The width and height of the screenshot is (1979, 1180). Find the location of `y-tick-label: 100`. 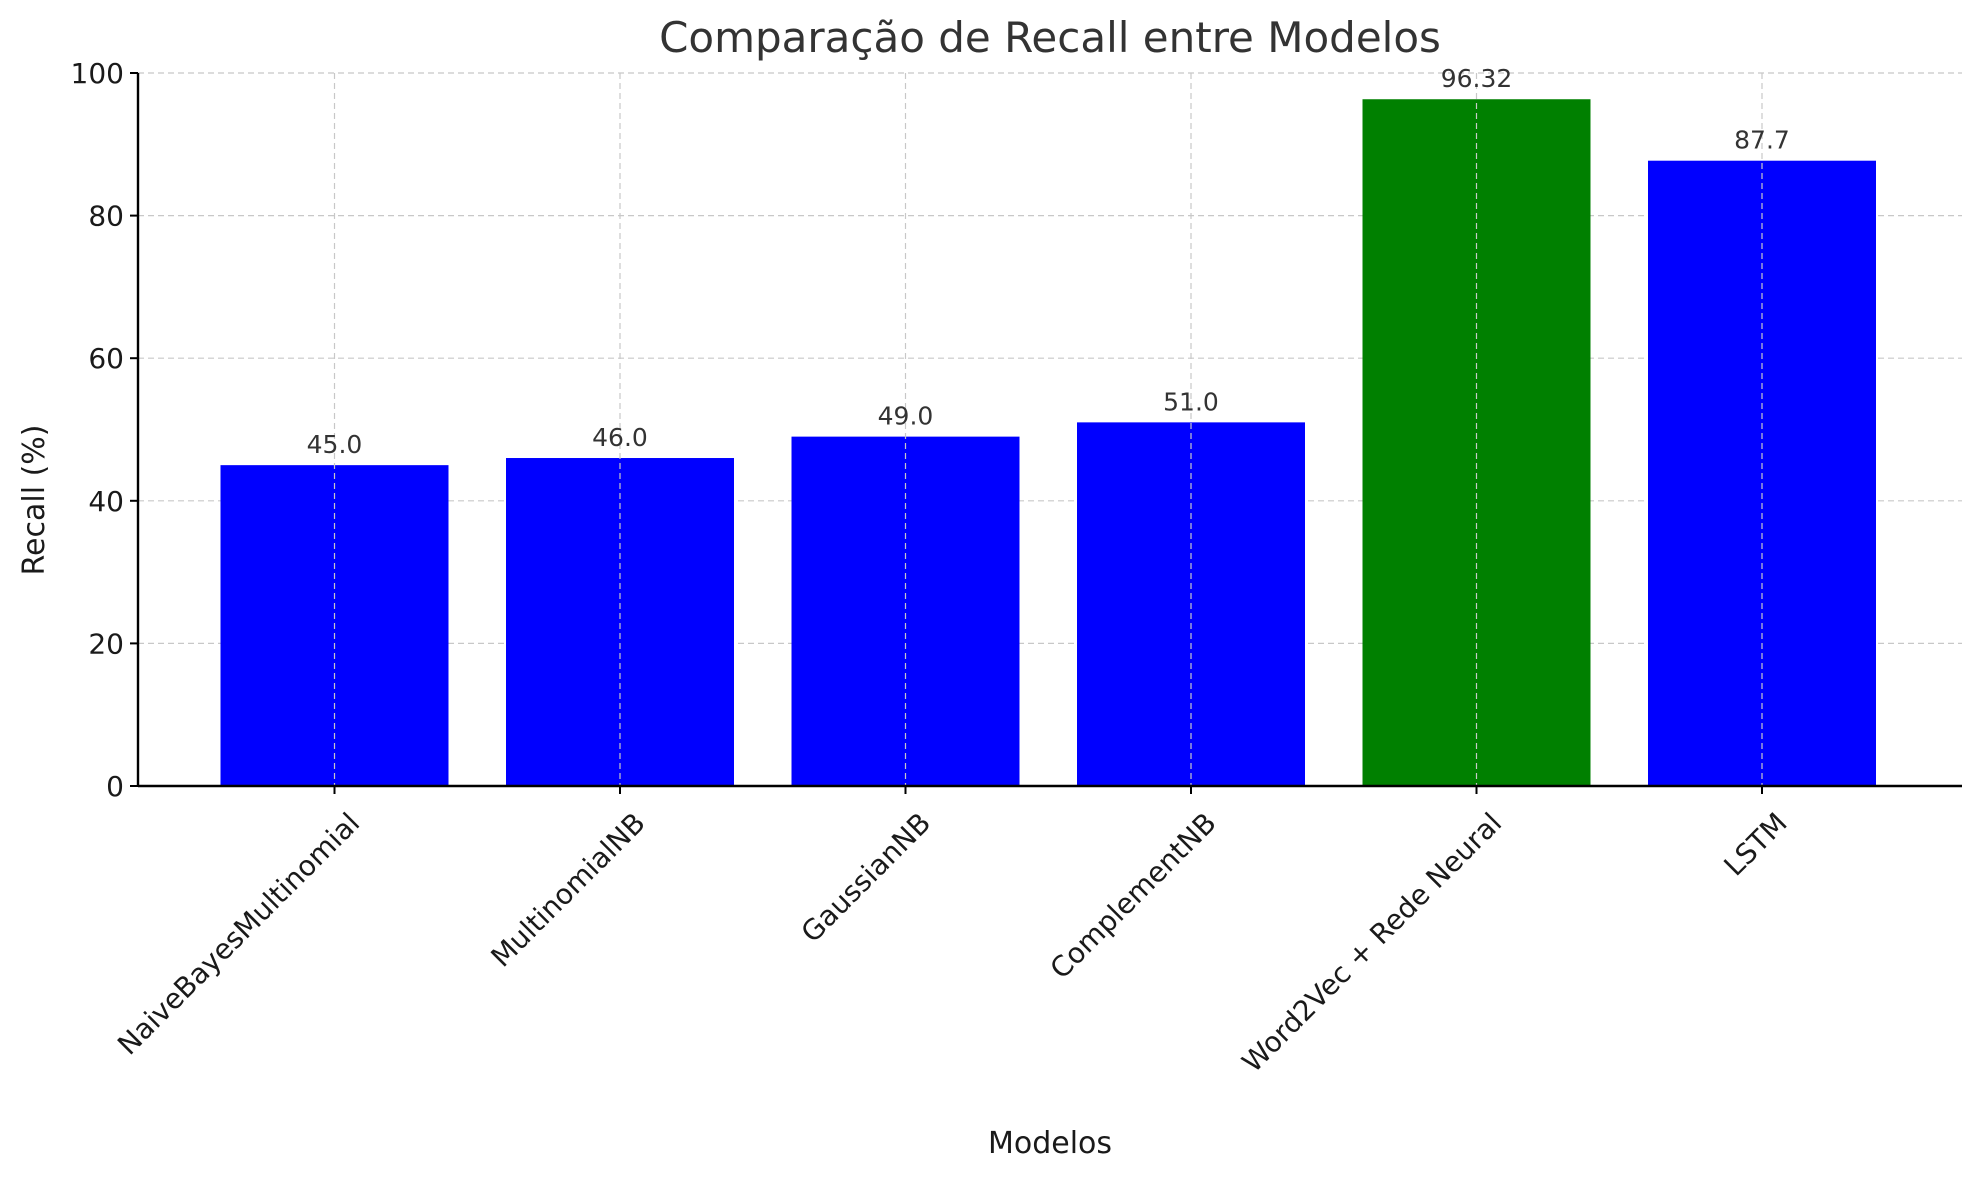

y-tick-label: 100 is located at coordinates (97, 73).